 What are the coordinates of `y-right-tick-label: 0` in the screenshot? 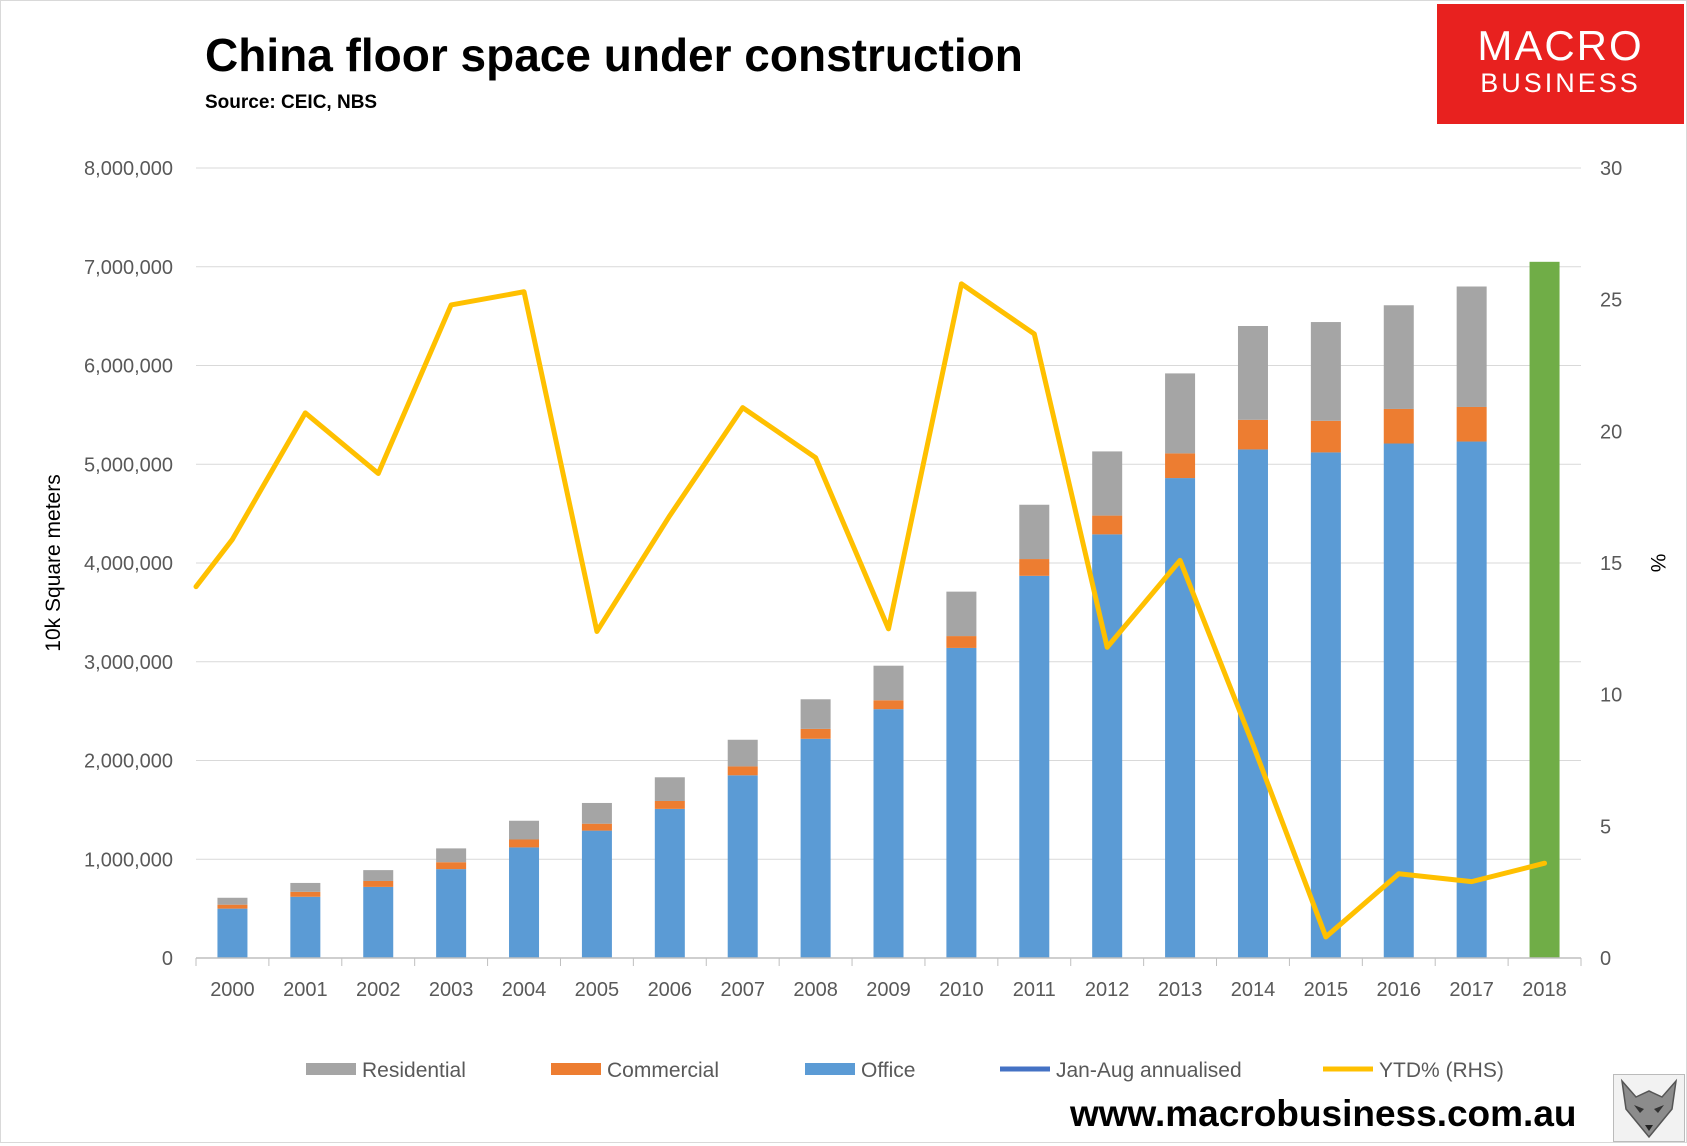 It's located at (1605, 959).